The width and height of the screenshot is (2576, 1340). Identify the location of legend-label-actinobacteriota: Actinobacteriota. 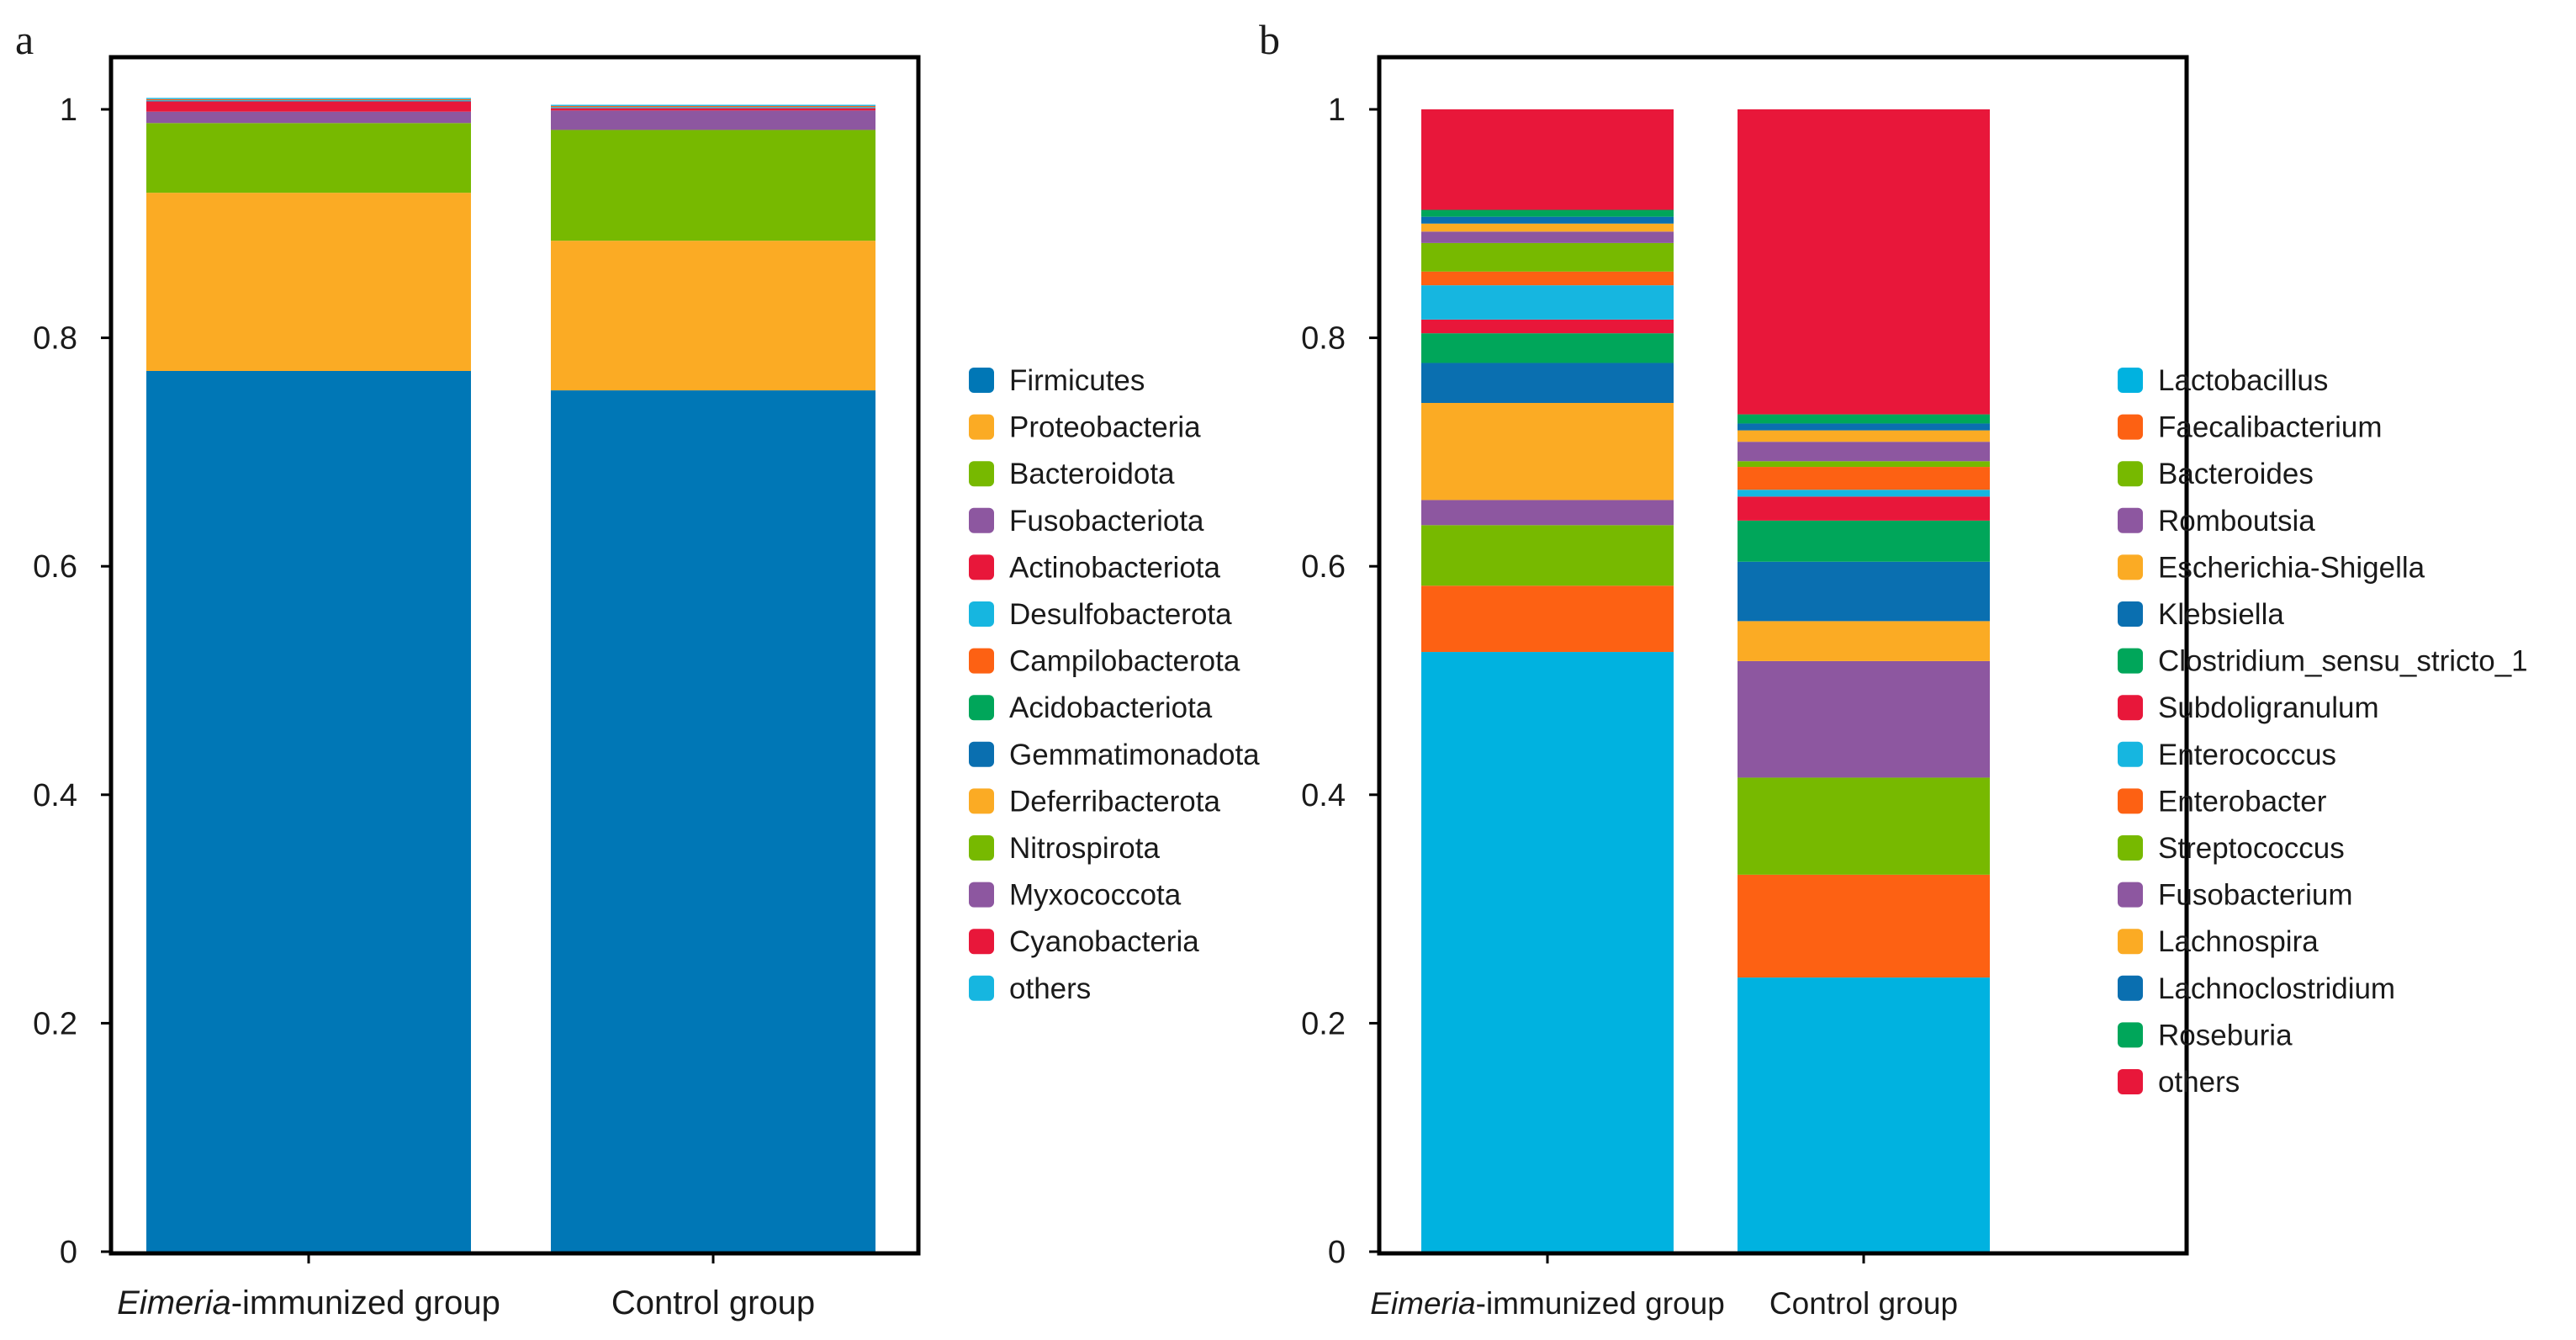
(1115, 567).